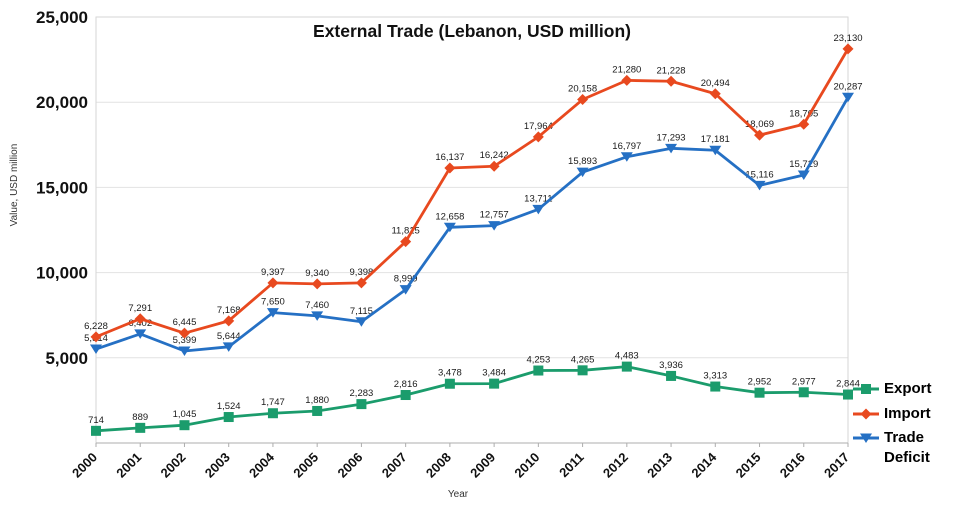 The width and height of the screenshot is (960, 506). What do you see at coordinates (582, 161) in the screenshot?
I see `data-point-label: 15,893` at bounding box center [582, 161].